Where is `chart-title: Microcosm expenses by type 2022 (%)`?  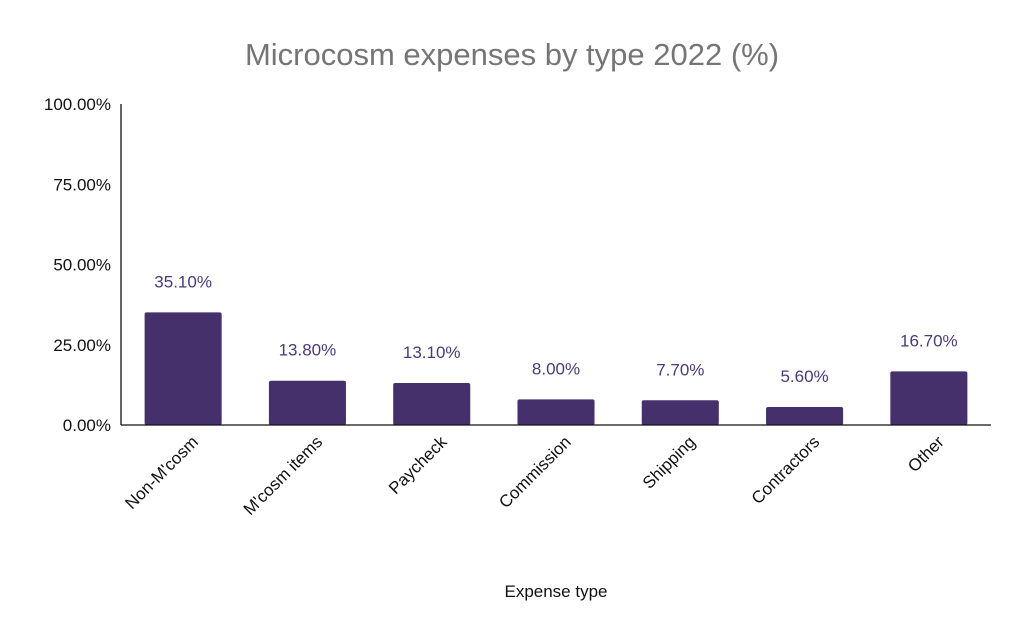 chart-title: Microcosm expenses by type 2022 (%) is located at coordinates (512, 54).